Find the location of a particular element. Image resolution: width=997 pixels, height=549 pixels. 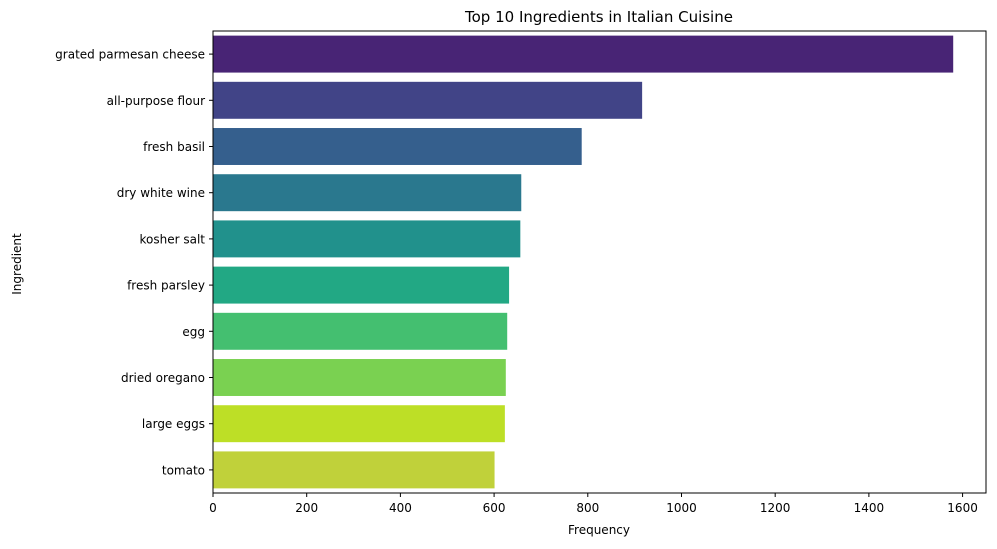

x-ticks-layer: 0 200 400 600 800 1000 1200 1400 1600 is located at coordinates (593, 504).